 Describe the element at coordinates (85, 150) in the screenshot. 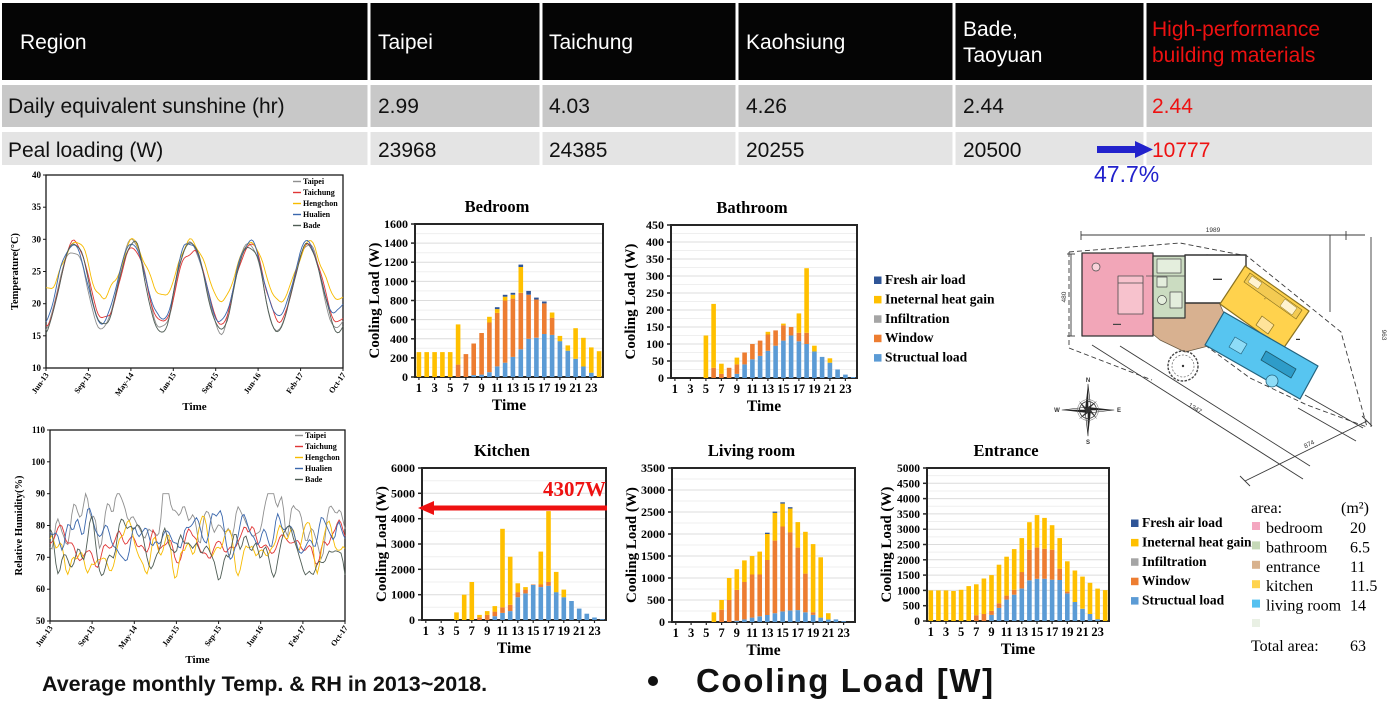

I see `svg-text: Peal loading (W)` at that location.